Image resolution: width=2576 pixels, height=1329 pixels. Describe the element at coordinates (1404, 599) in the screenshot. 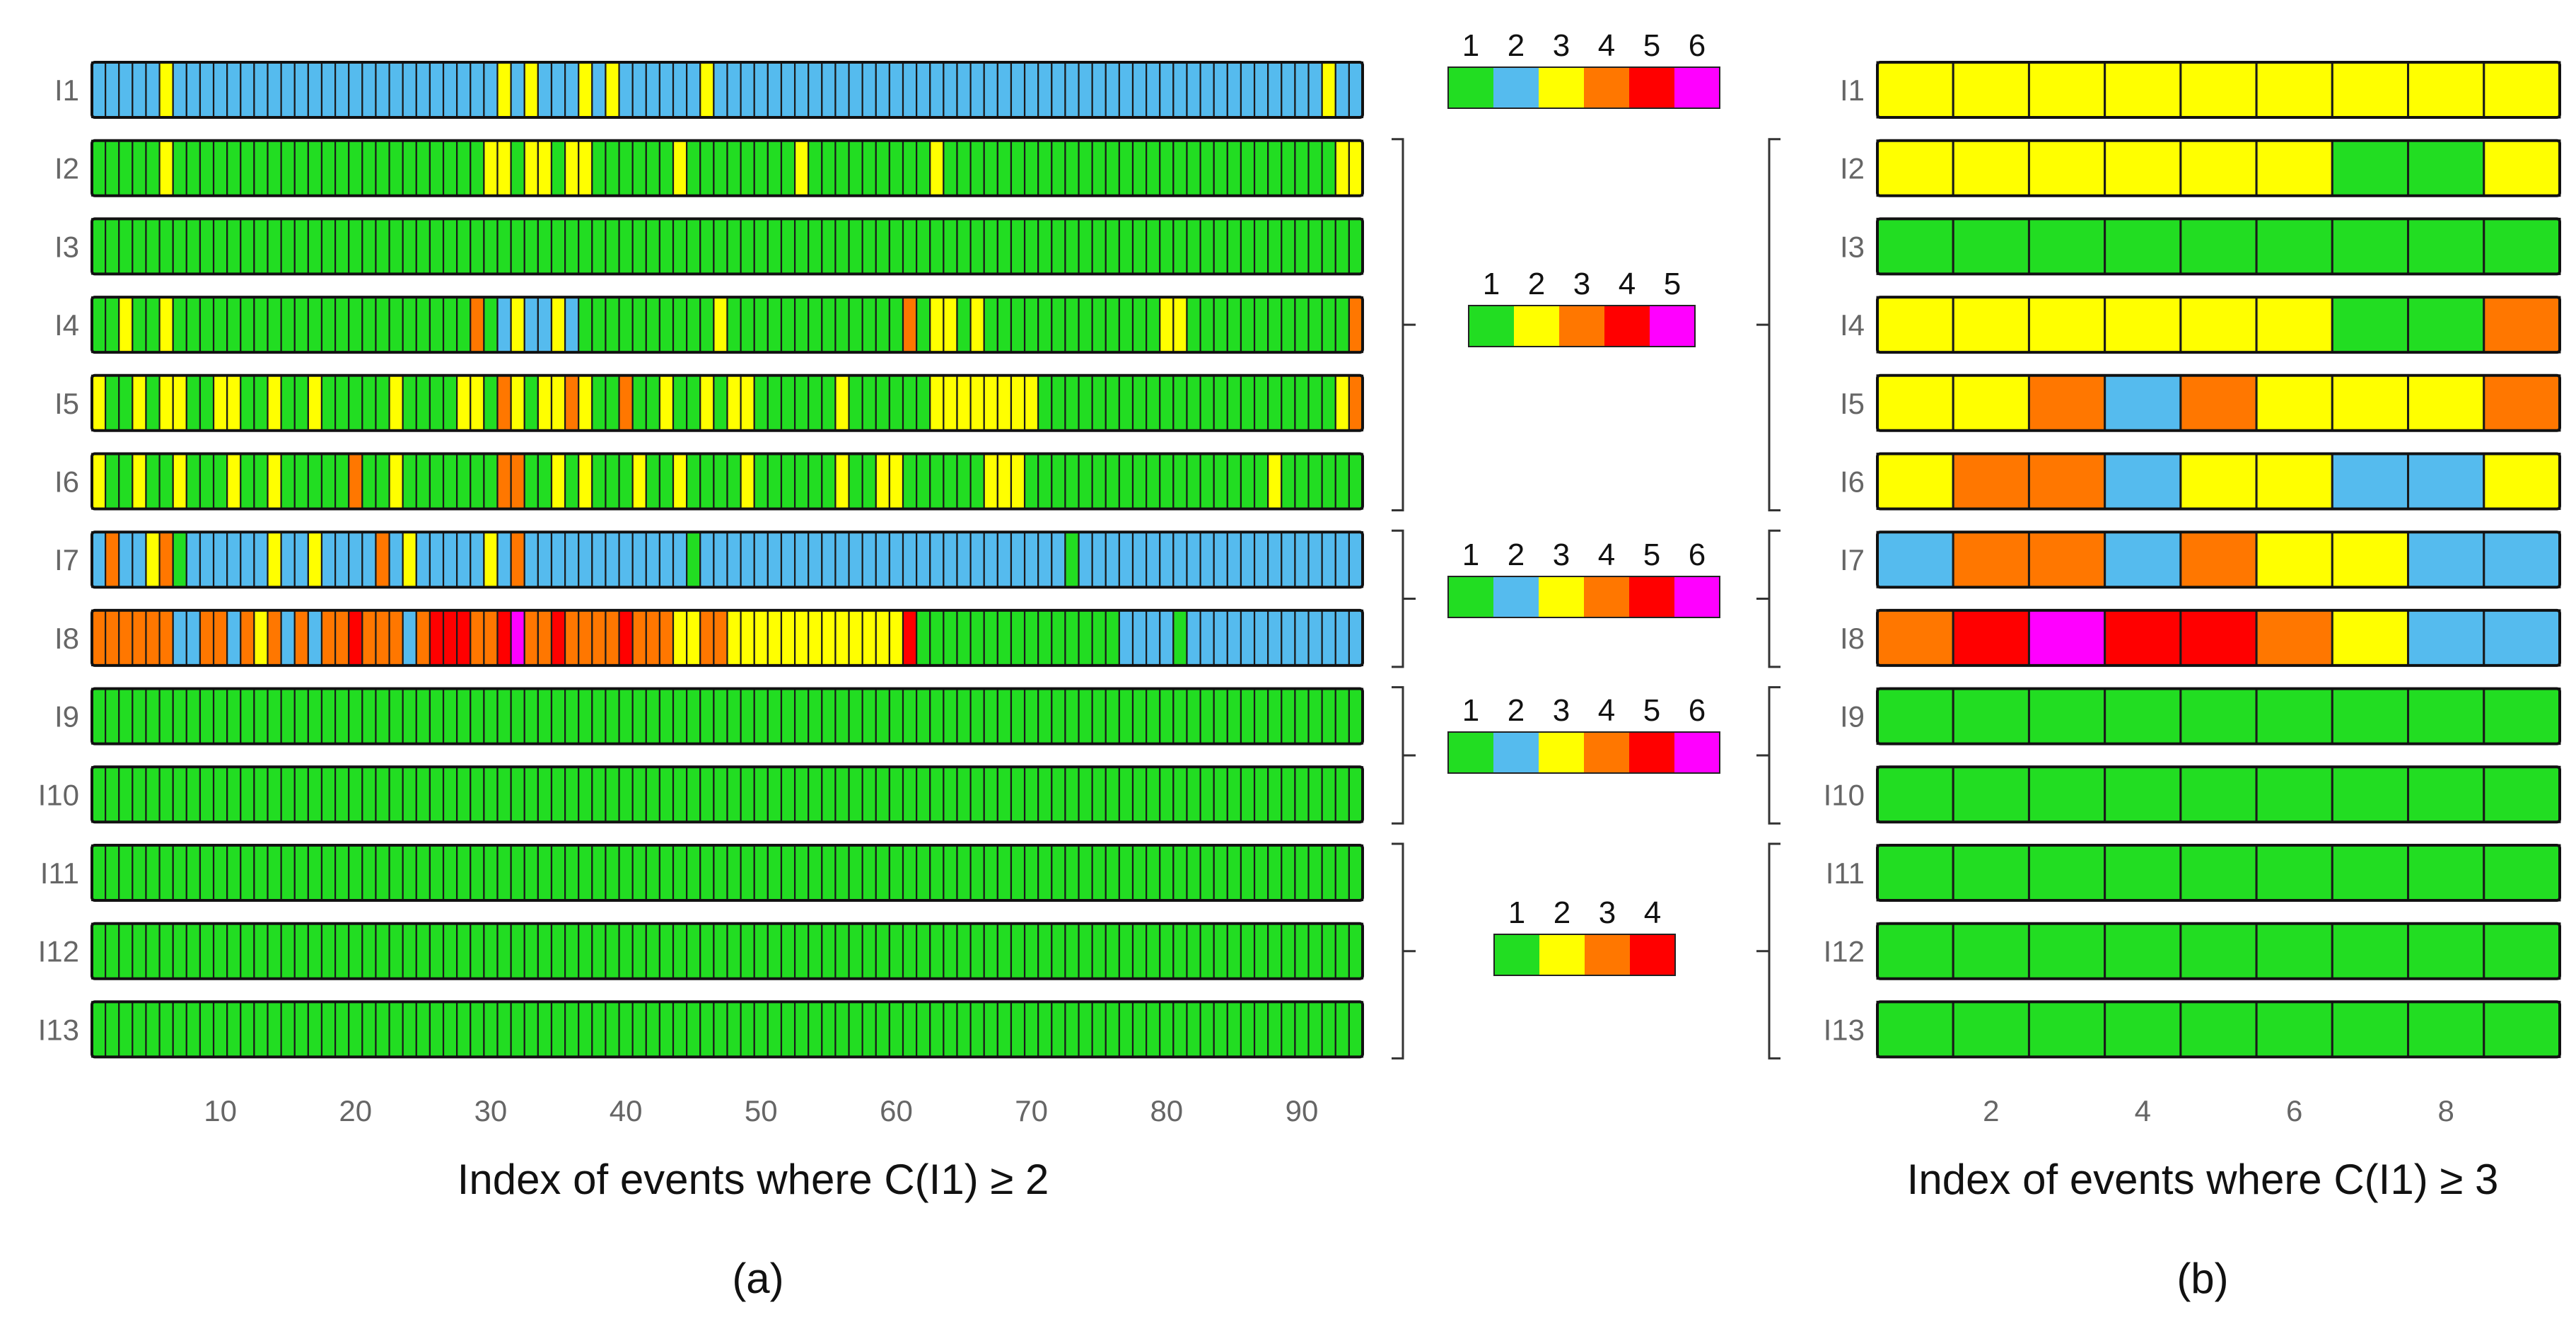

I see `brace-left` at that location.